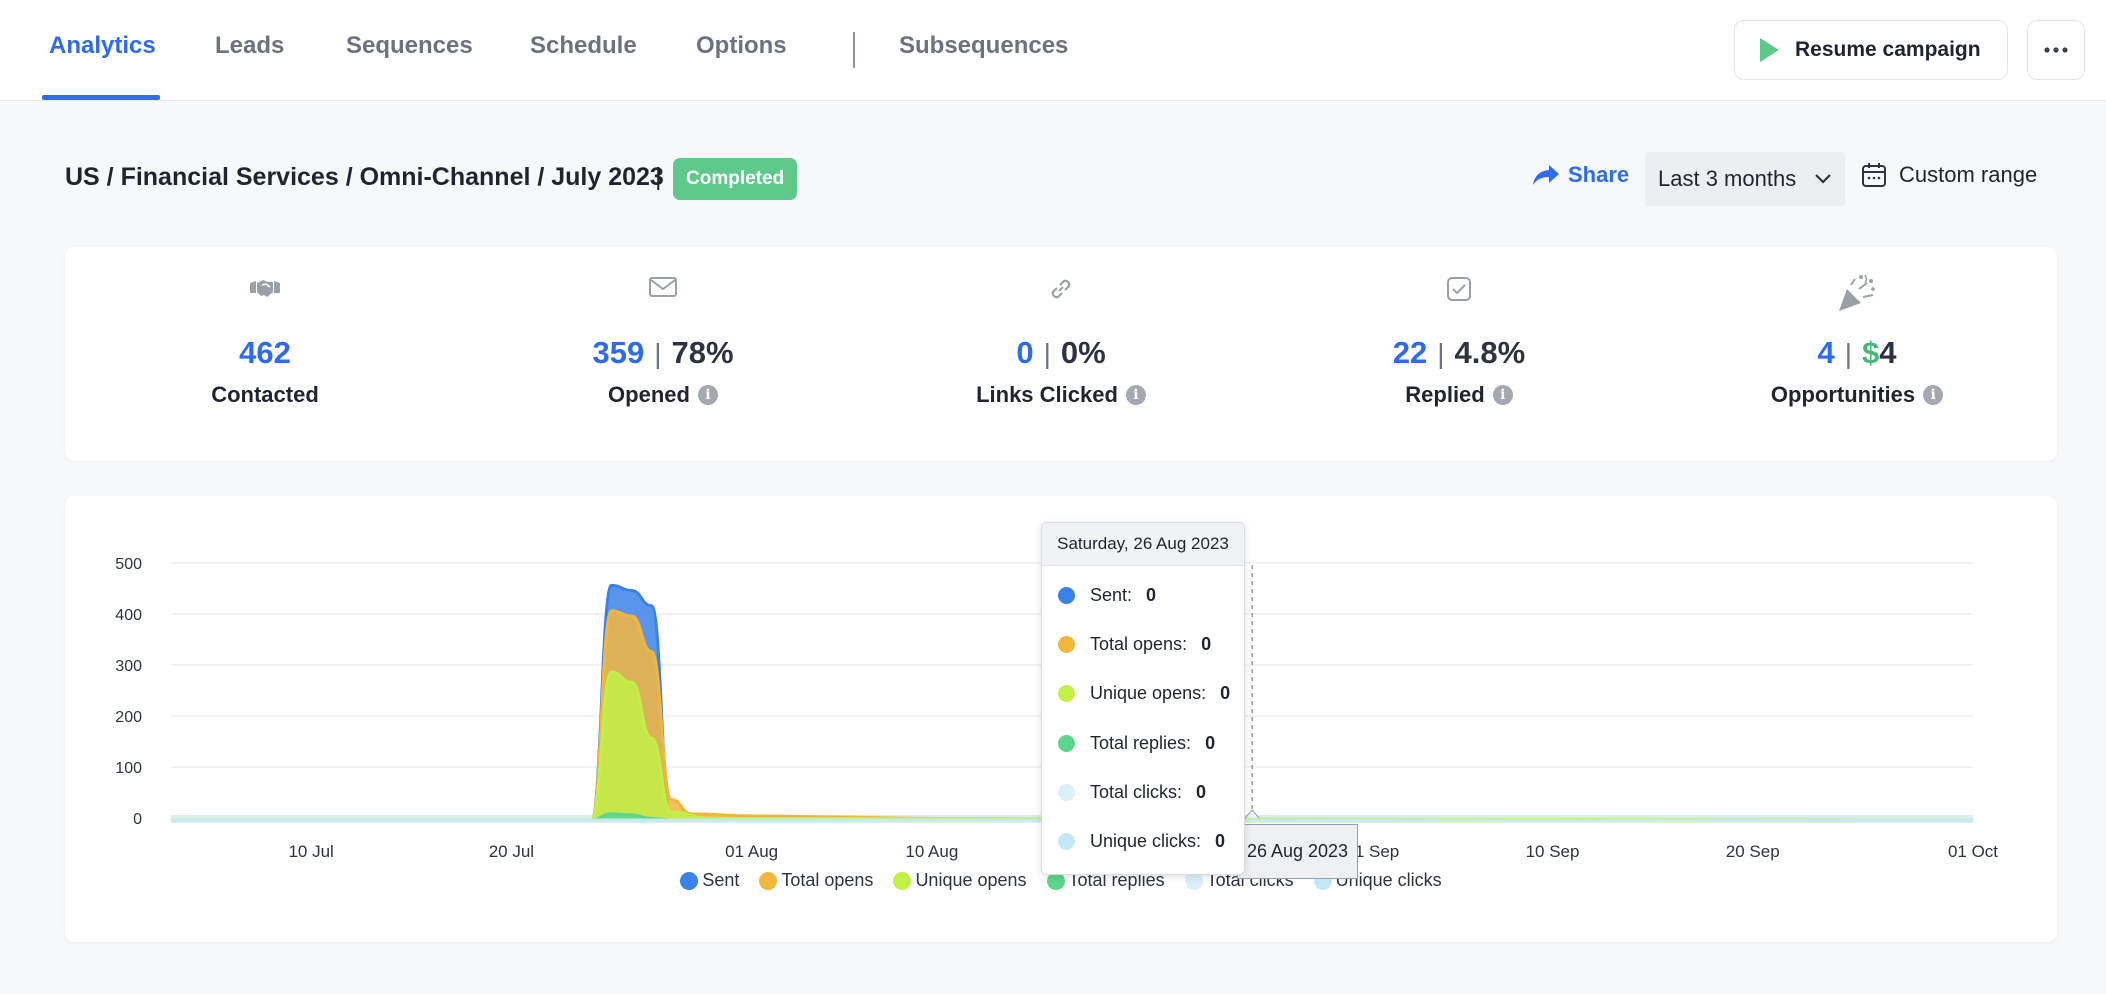 This screenshot has width=2106, height=994. I want to click on handshake-icon, so click(265, 288).